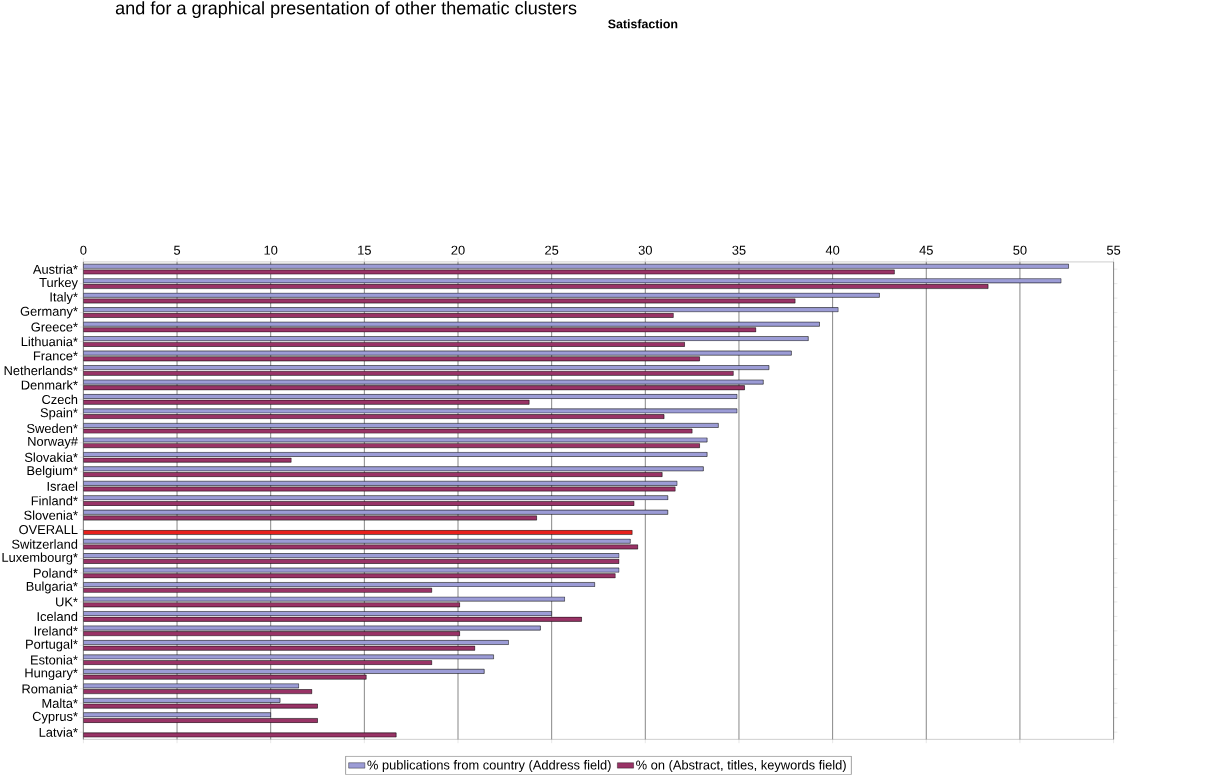  What do you see at coordinates (59, 413) in the screenshot?
I see `y-tick-label: Spain*` at bounding box center [59, 413].